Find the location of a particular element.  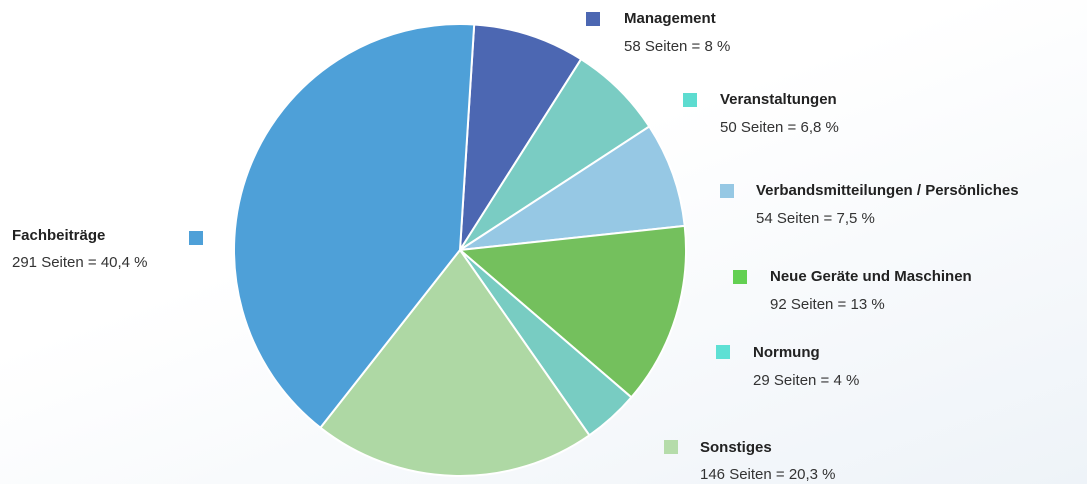

legend-name: Veranstaltungen is located at coordinates (778, 99).